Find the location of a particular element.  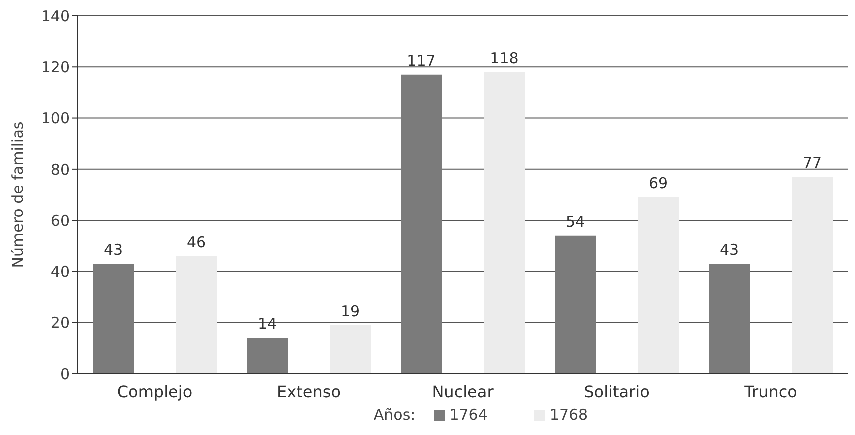

y-tick-label: 40 is located at coordinates (60, 272).